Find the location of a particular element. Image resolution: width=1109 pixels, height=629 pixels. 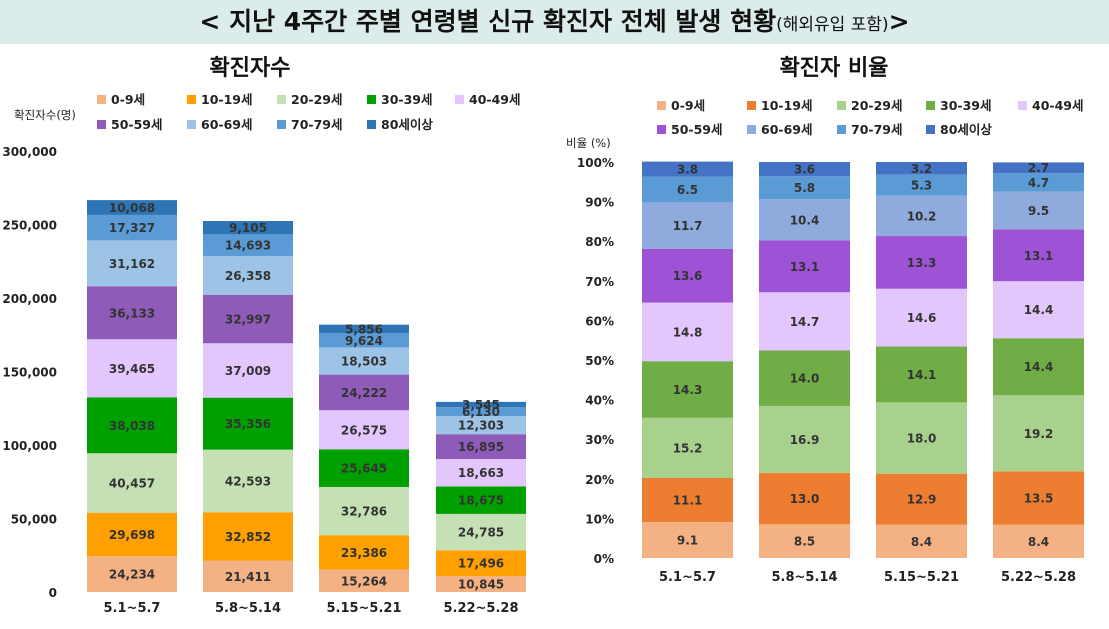

data-label-count-2-0: 15,264 is located at coordinates (364, 581).